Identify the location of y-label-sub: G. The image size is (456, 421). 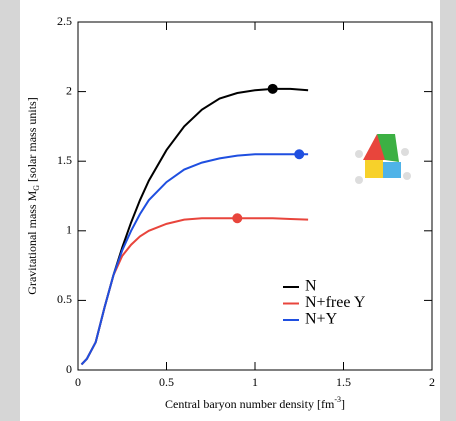
(36, 188).